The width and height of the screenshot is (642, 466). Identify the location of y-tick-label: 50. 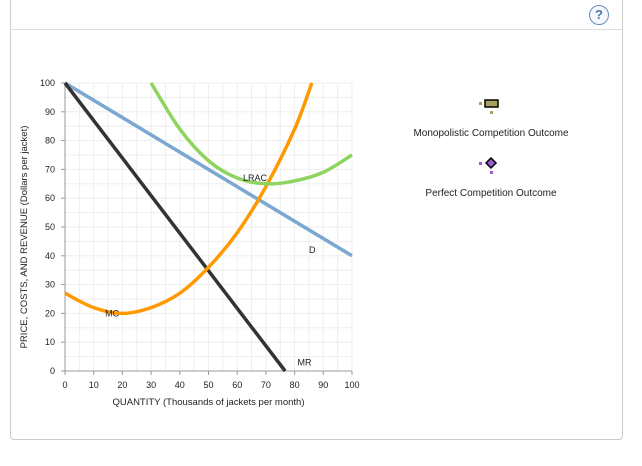
(50, 227).